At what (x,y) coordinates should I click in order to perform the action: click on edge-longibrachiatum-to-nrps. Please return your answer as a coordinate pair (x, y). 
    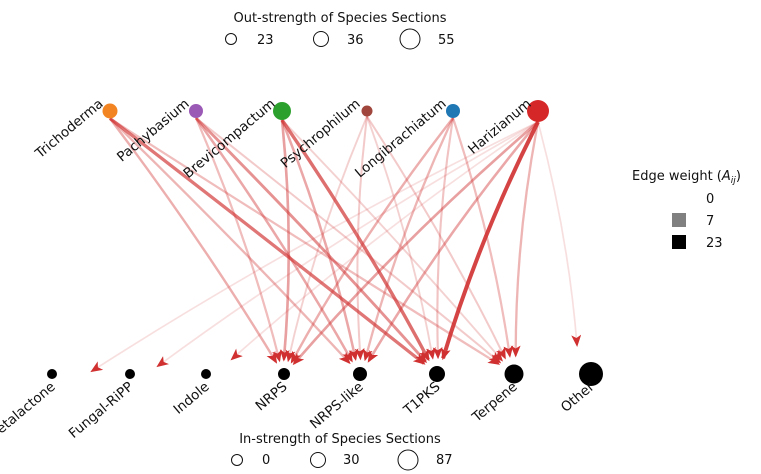
    Looking at the image, I should click on (372, 240).